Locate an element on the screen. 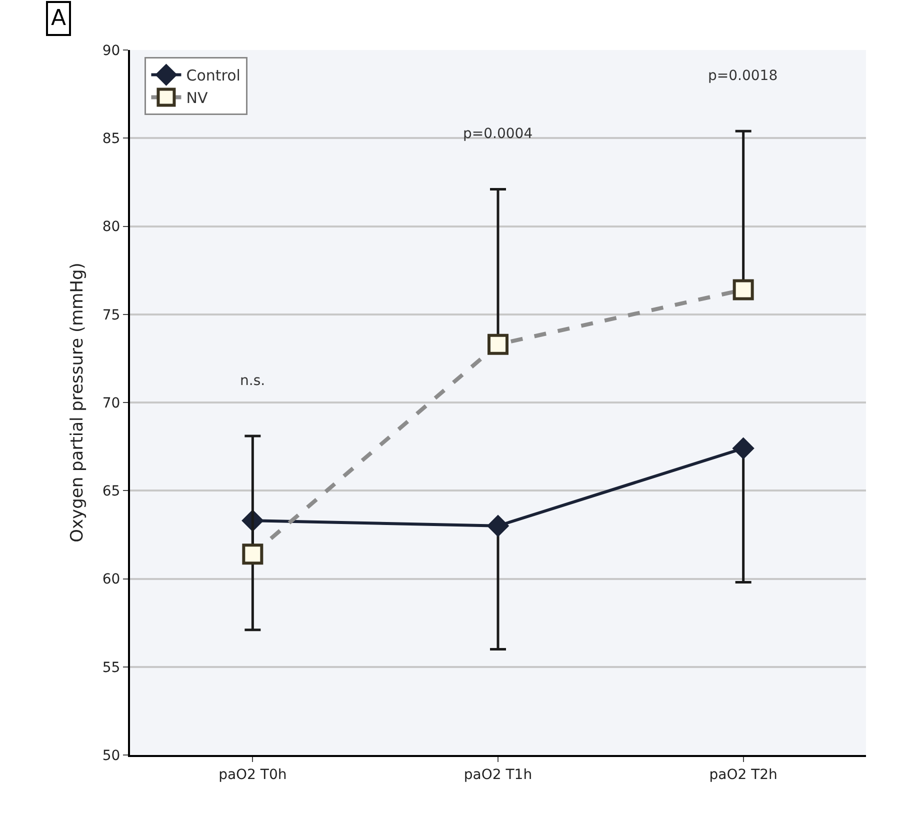  y-tick-label: 55 is located at coordinates (111, 668).